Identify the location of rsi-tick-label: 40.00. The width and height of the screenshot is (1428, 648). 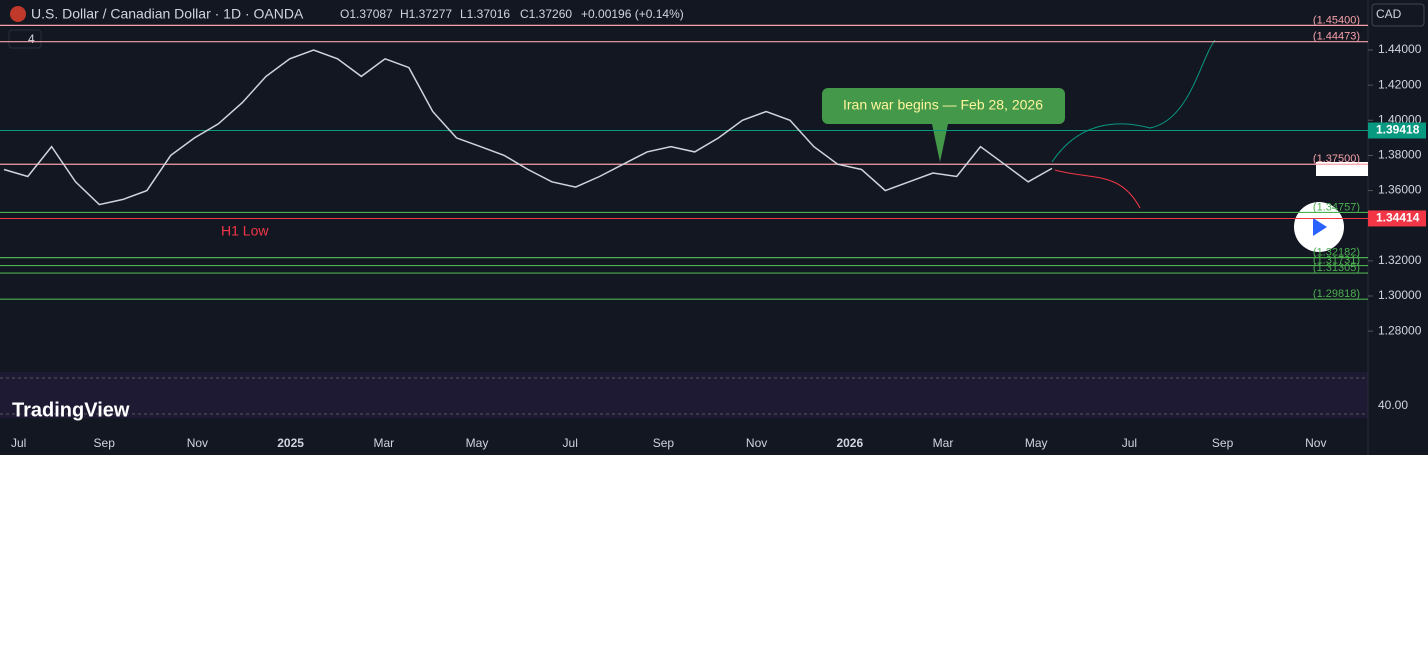
(1393, 405).